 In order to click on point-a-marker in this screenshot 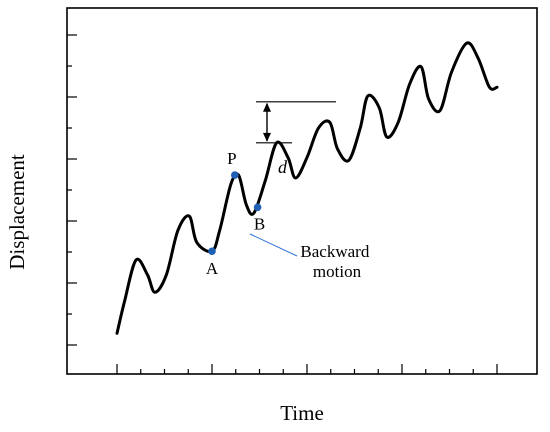, I will do `click(212, 251)`.